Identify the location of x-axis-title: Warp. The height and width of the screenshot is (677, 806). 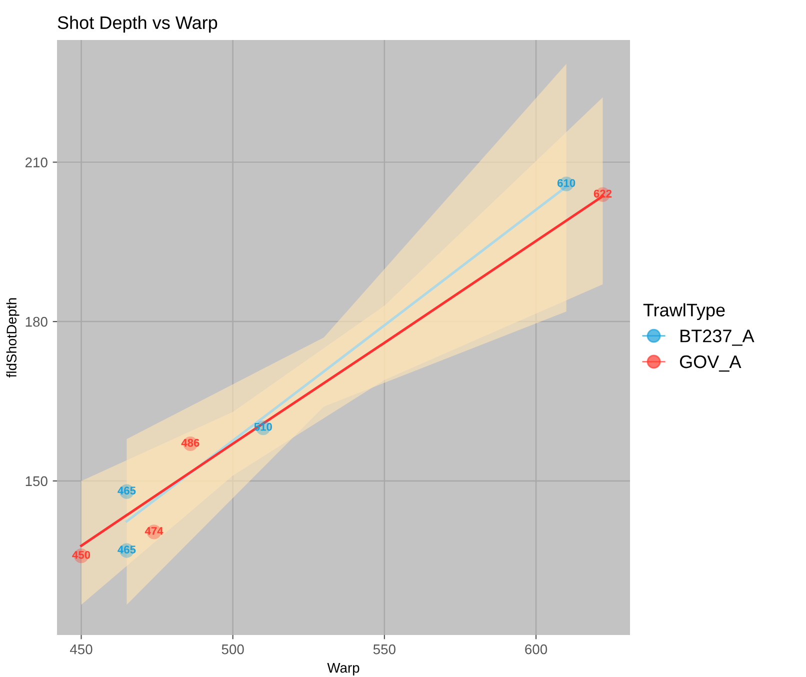
(343, 669).